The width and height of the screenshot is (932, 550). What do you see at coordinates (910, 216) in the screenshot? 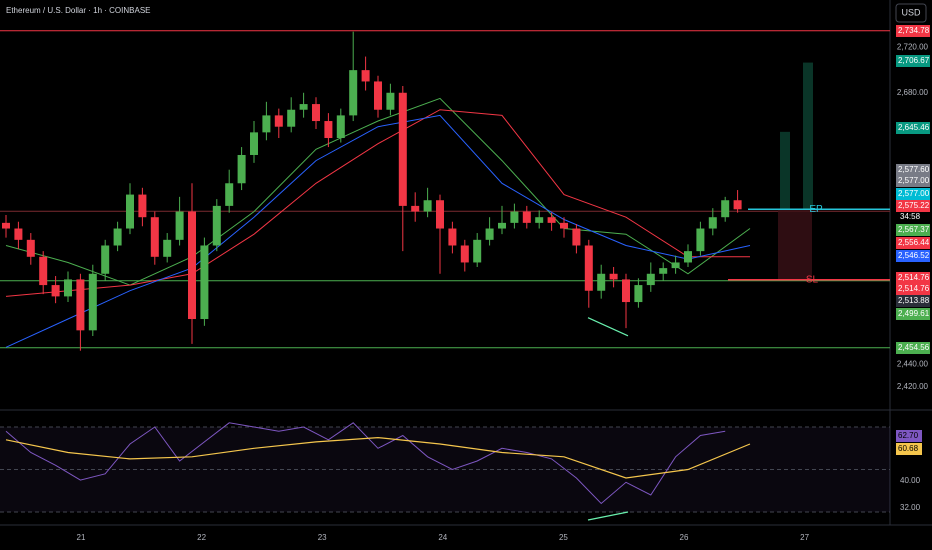
I see `countdown: 34:58` at bounding box center [910, 216].